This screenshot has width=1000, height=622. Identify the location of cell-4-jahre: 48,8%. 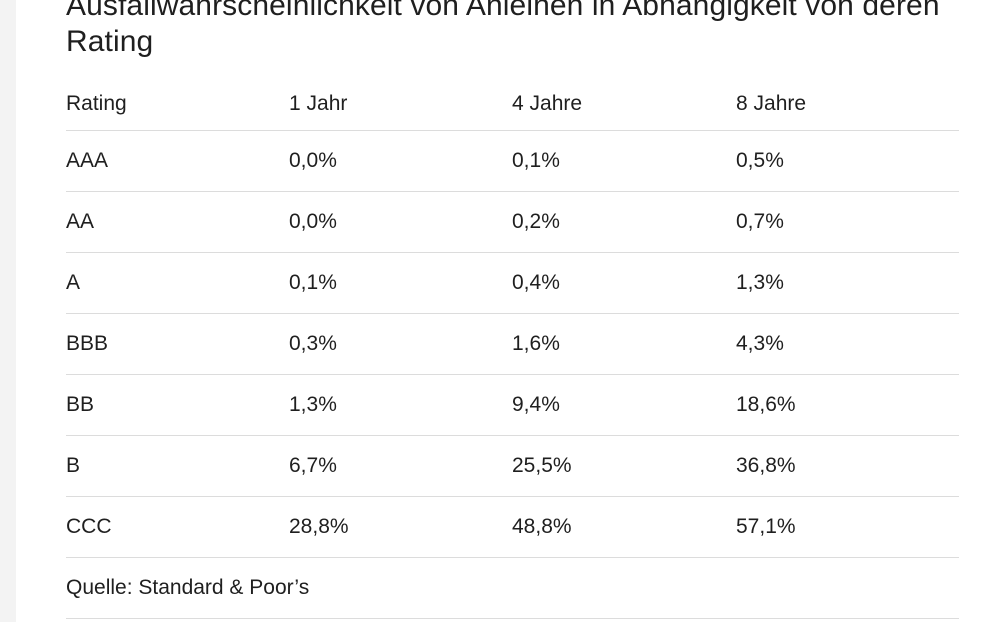
(624, 527).